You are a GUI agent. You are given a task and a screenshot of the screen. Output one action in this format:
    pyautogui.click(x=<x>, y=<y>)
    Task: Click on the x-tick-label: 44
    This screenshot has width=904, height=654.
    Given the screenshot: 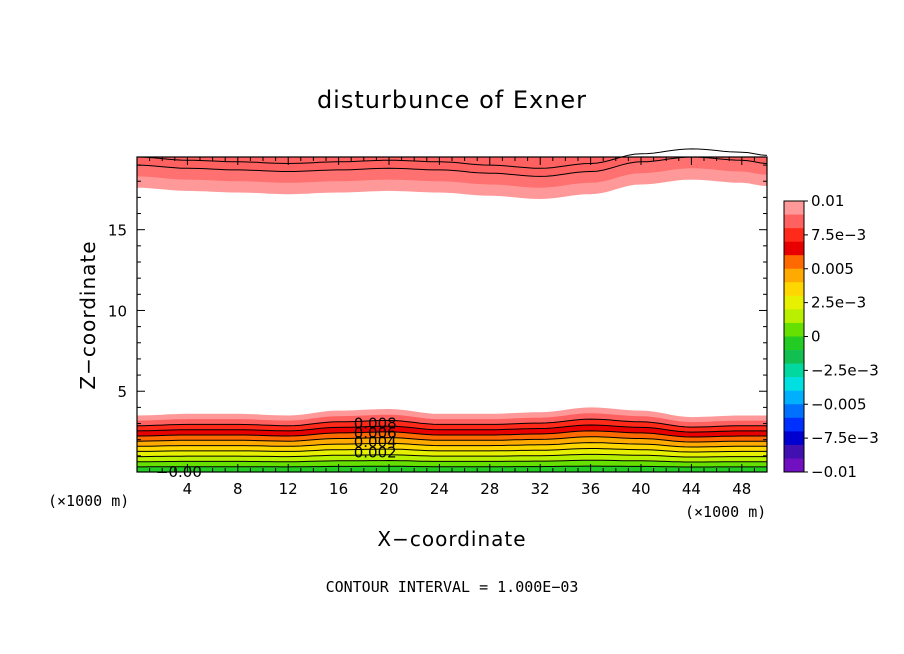 What is the action you would take?
    pyautogui.click(x=691, y=489)
    